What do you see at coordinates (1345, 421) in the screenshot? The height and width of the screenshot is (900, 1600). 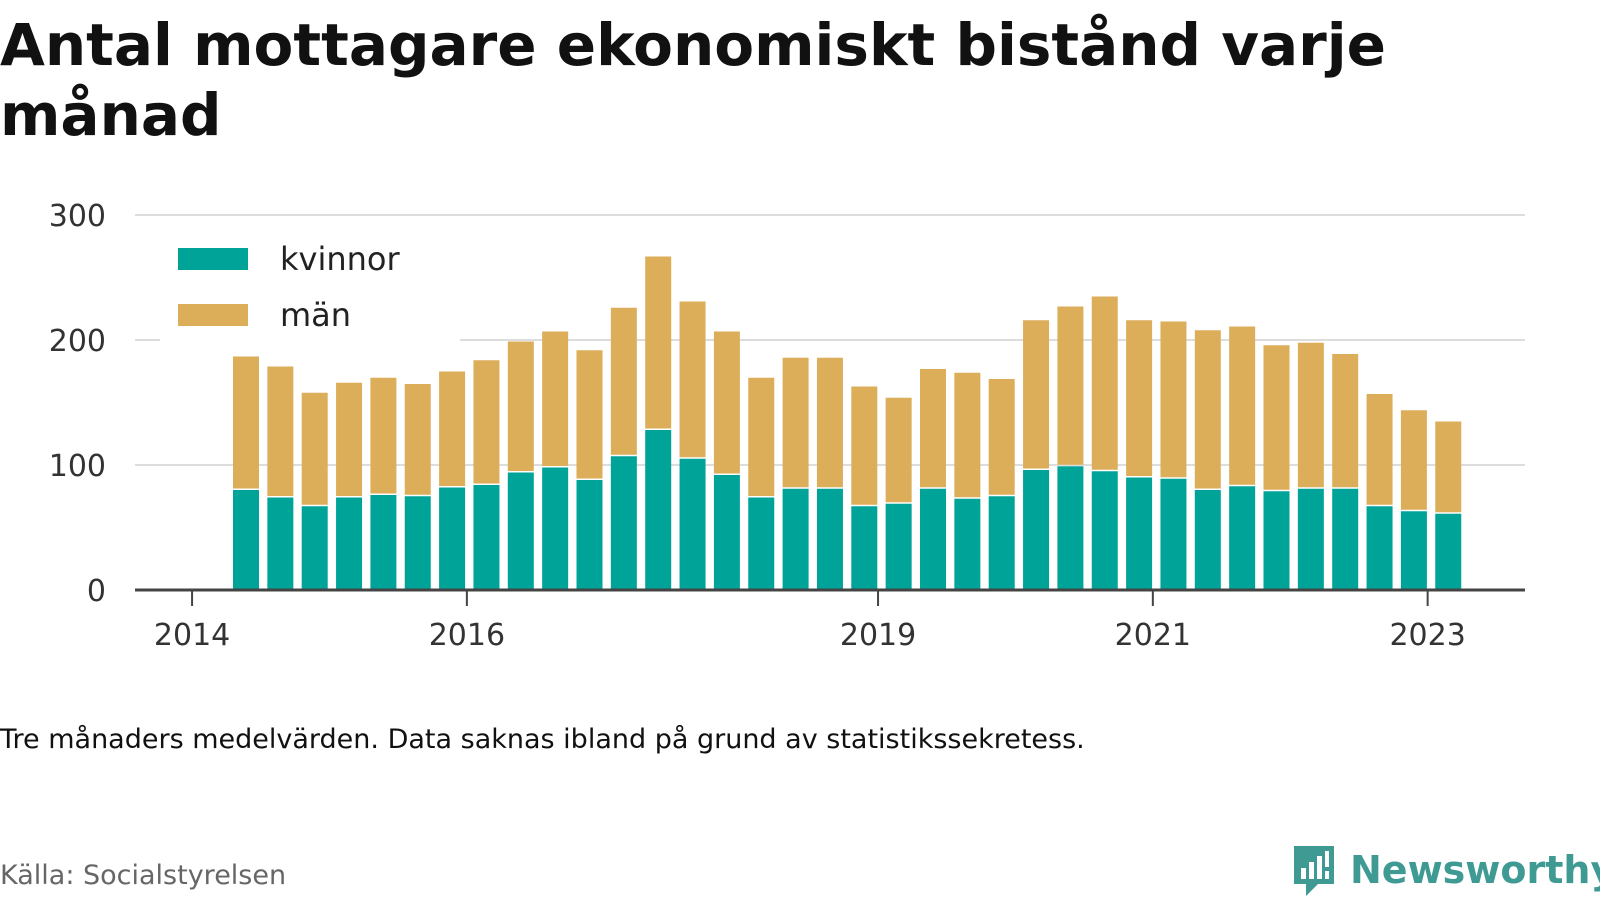 I see `bar-man-2022-Q2` at bounding box center [1345, 421].